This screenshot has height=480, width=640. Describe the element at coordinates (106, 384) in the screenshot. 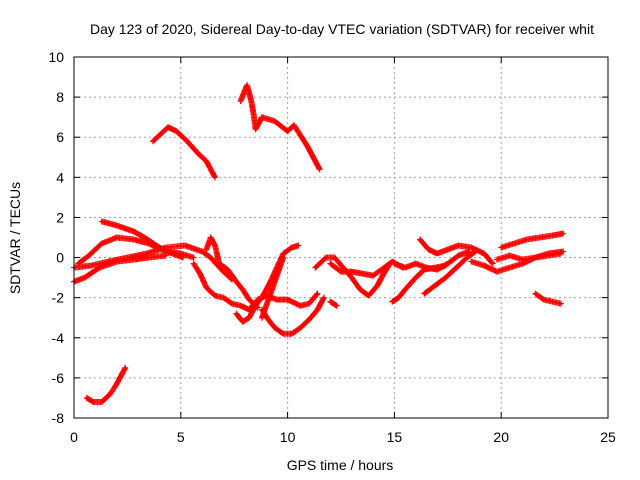

I see `series-track-a` at that location.